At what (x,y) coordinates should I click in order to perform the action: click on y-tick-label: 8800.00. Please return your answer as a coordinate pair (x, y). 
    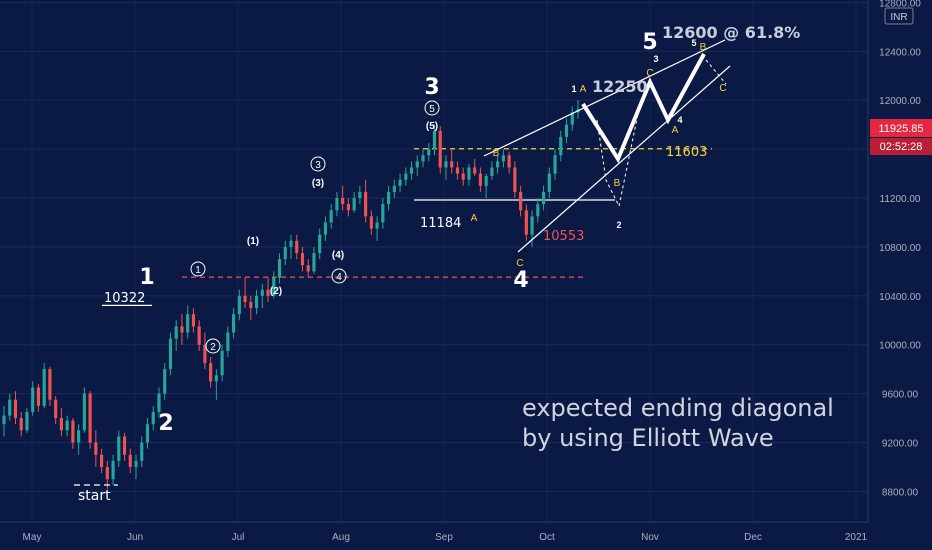
    Looking at the image, I should click on (900, 492).